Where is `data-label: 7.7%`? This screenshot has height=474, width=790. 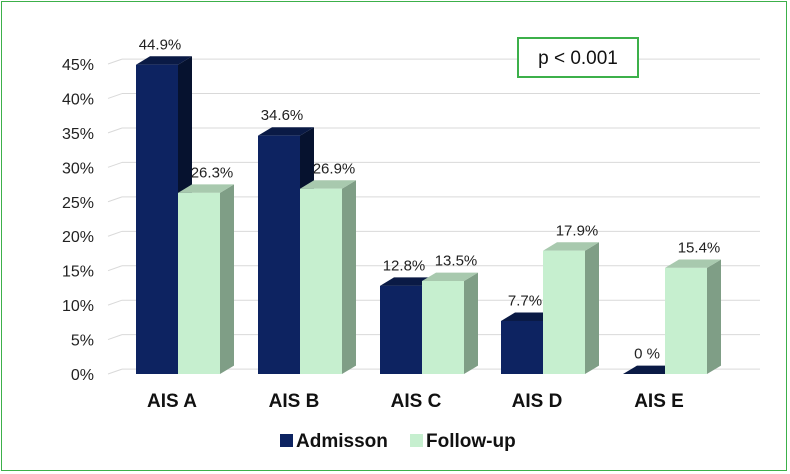 data-label: 7.7% is located at coordinates (525, 301).